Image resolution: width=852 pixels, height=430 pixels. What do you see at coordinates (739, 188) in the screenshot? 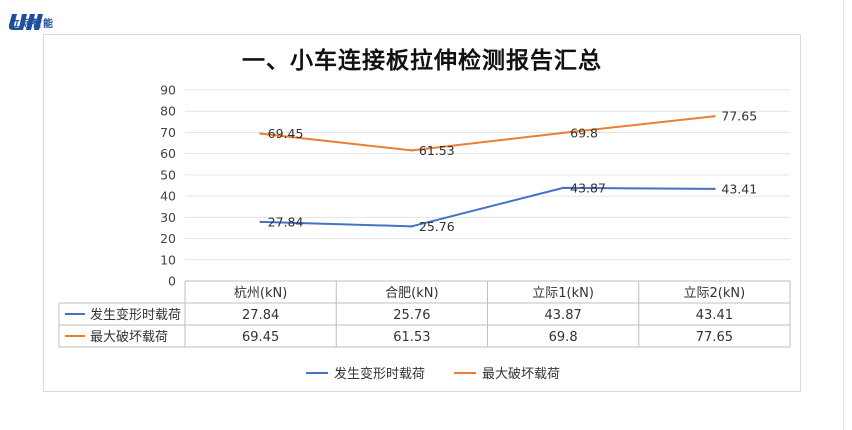
I see `data-label: 43.41` at bounding box center [739, 188].